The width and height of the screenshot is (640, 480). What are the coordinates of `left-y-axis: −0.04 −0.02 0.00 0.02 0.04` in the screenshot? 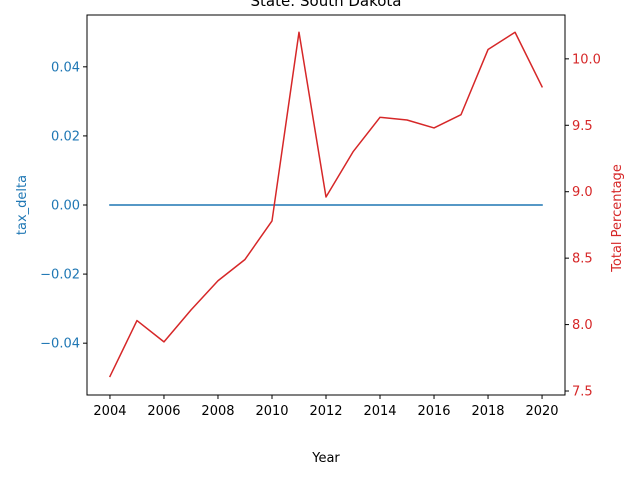 It's located at (63, 206).